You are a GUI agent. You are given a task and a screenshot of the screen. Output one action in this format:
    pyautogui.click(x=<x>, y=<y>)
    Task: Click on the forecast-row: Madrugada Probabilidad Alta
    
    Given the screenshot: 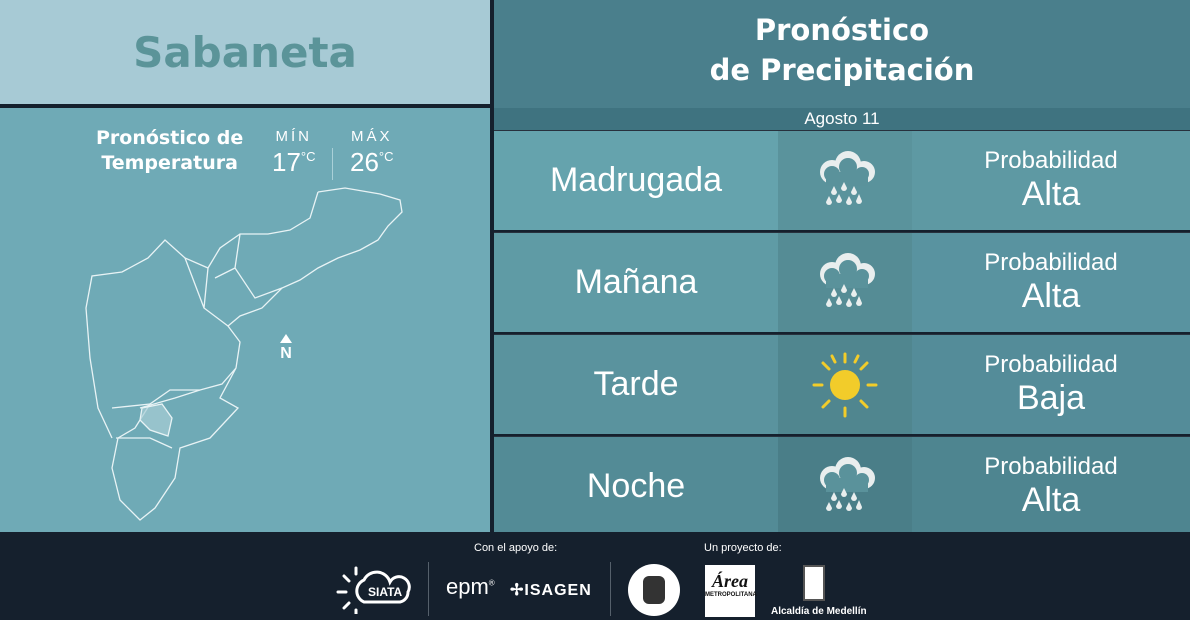 What is the action you would take?
    pyautogui.click(x=842, y=180)
    